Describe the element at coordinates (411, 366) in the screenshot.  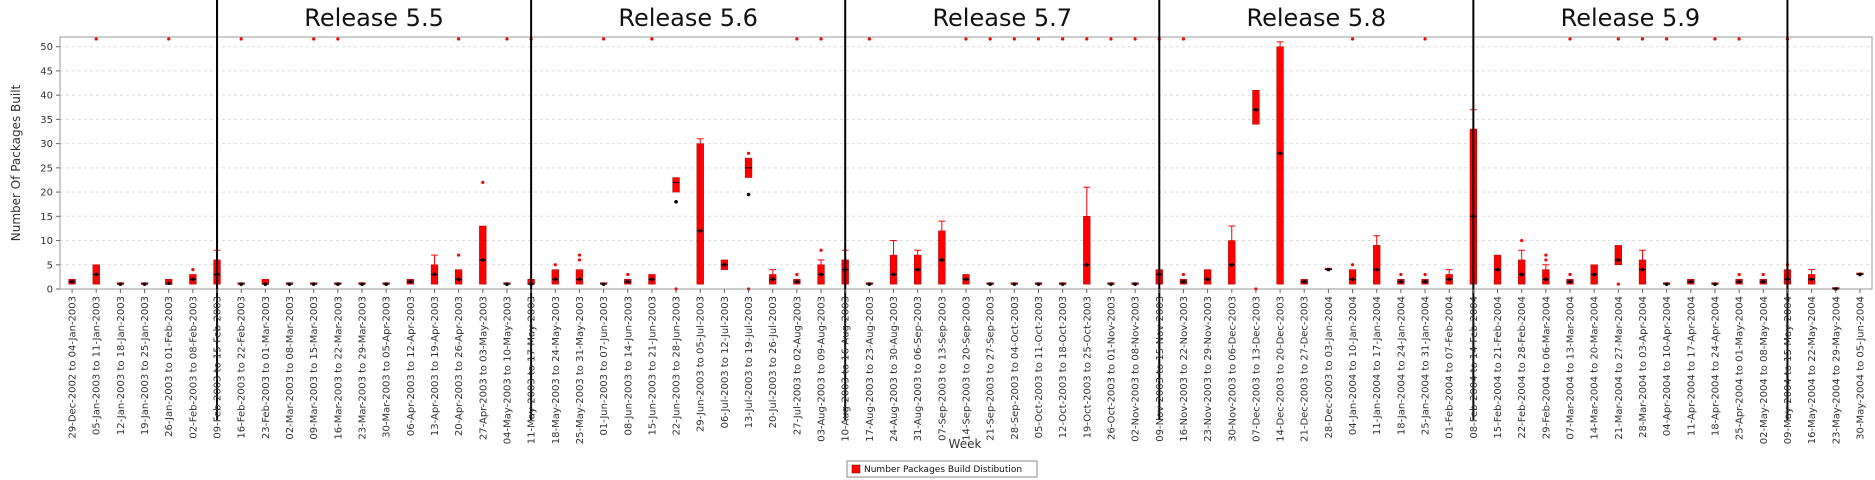
I see `x-tick-label: 06-Apr-2003 to 12-Apr-2003` at that location.